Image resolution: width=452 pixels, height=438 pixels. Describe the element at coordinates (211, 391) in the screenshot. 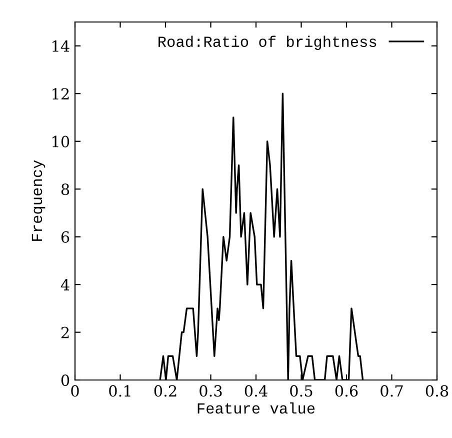

I see `x-tick-label: 0.3` at that location.